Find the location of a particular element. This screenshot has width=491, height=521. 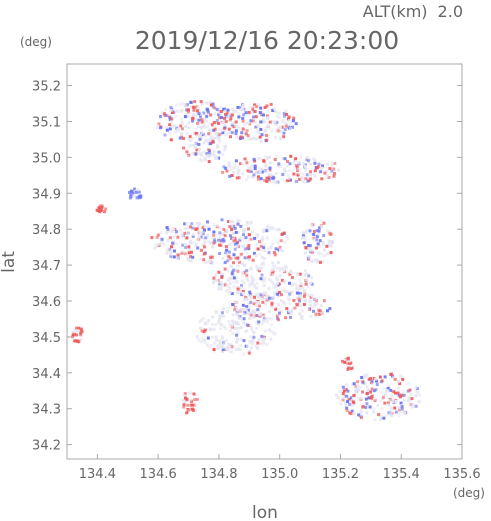

echo-region is located at coordinates (136, 193).